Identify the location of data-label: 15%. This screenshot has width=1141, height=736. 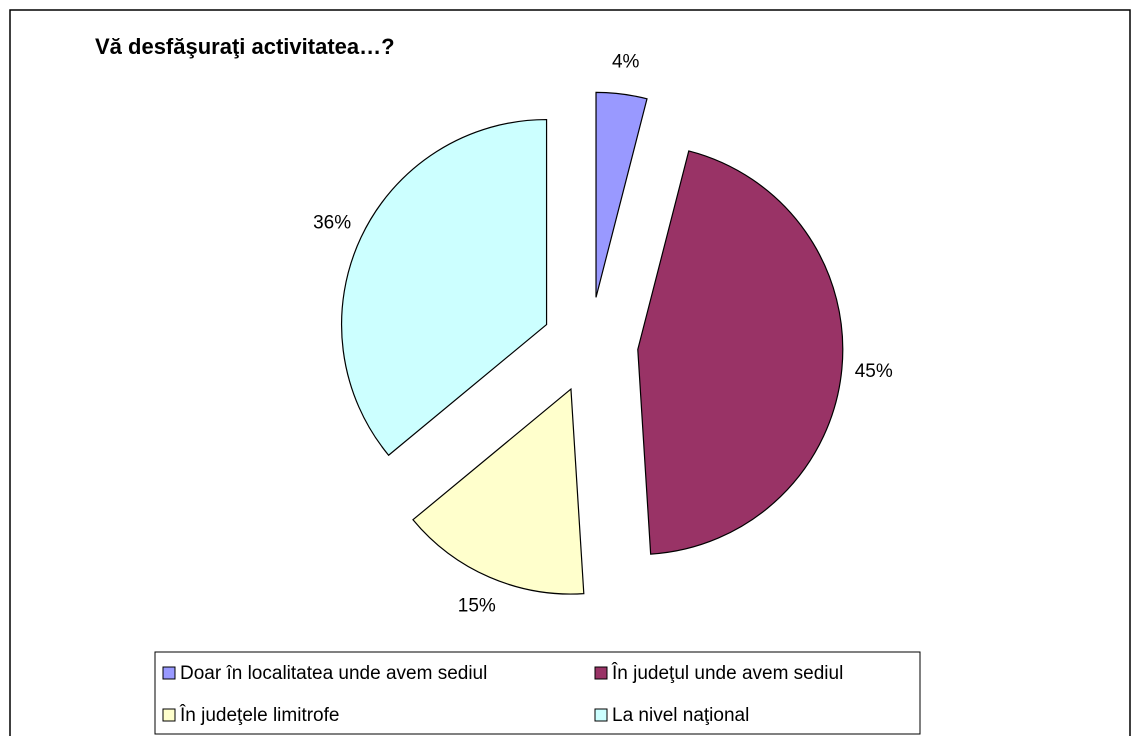
(477, 606).